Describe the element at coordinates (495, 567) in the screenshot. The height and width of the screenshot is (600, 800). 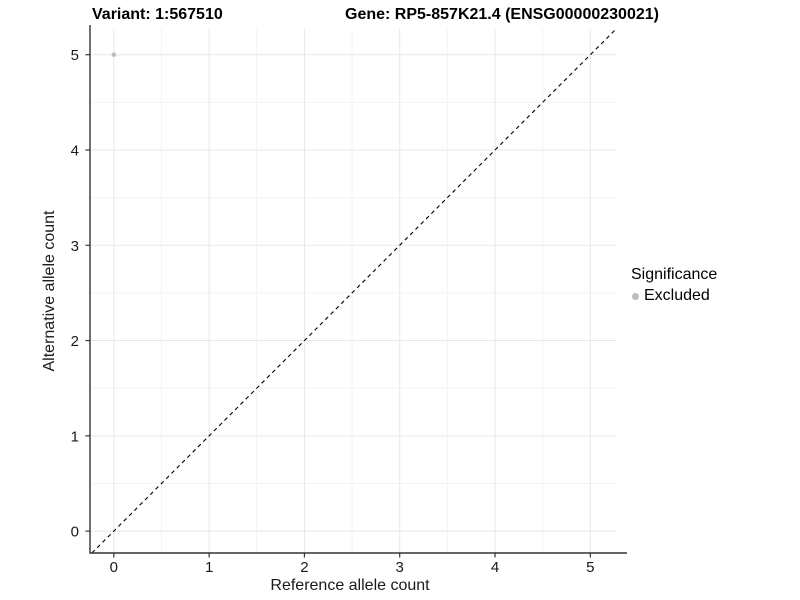
I see `x-tick-label: 4` at that location.